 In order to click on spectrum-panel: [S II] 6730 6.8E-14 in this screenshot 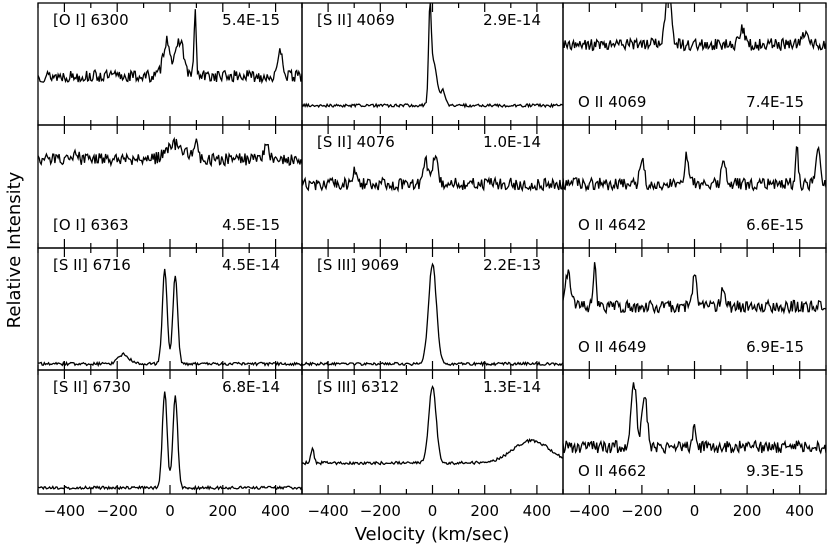, I will do `click(170, 432)`.